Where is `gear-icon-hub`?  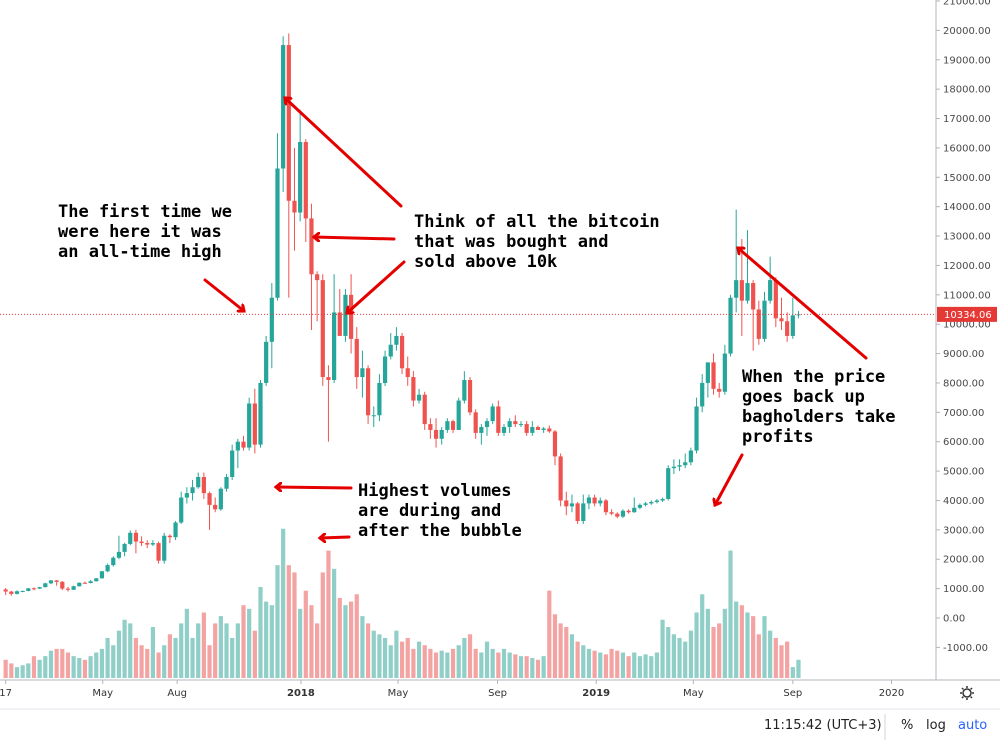 gear-icon-hub is located at coordinates (967, 693).